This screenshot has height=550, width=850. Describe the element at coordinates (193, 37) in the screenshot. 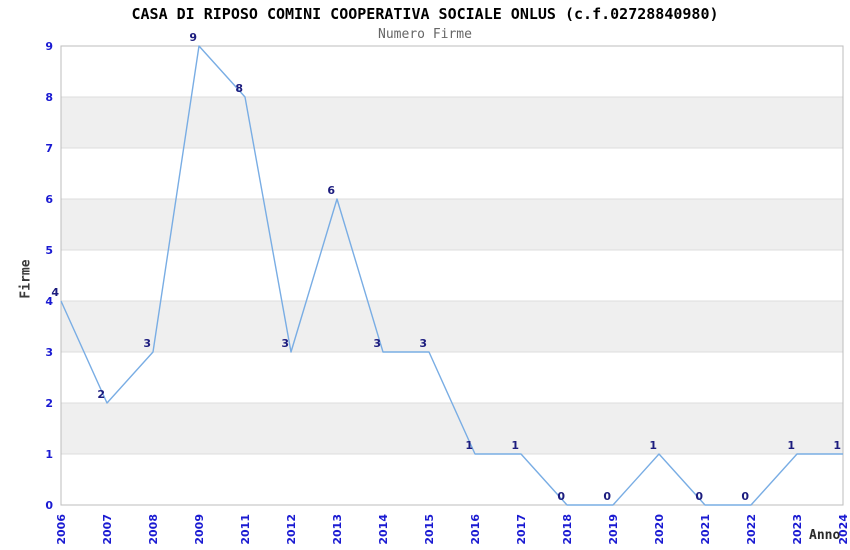

I see `data-label-2009: 9` at that location.